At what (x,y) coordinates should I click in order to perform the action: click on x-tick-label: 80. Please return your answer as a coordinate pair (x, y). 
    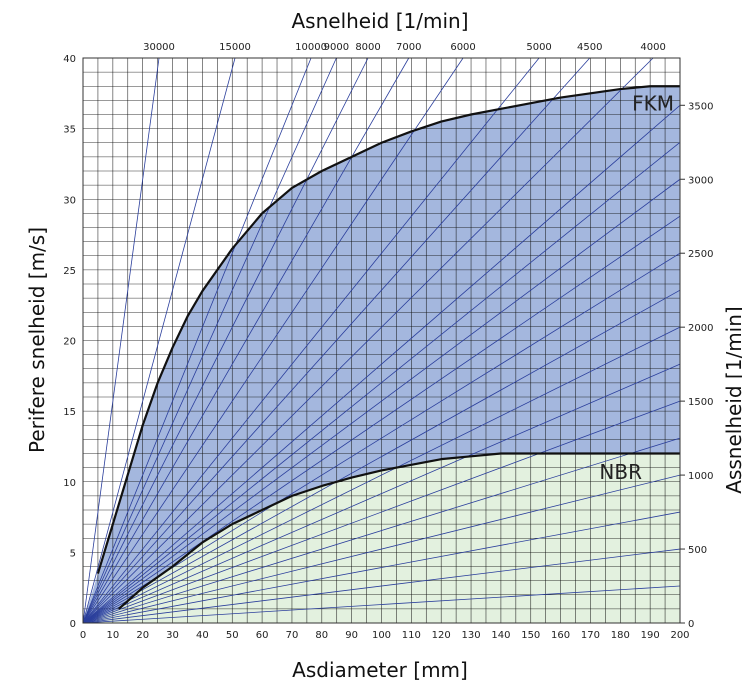
    Looking at the image, I should click on (321, 635).